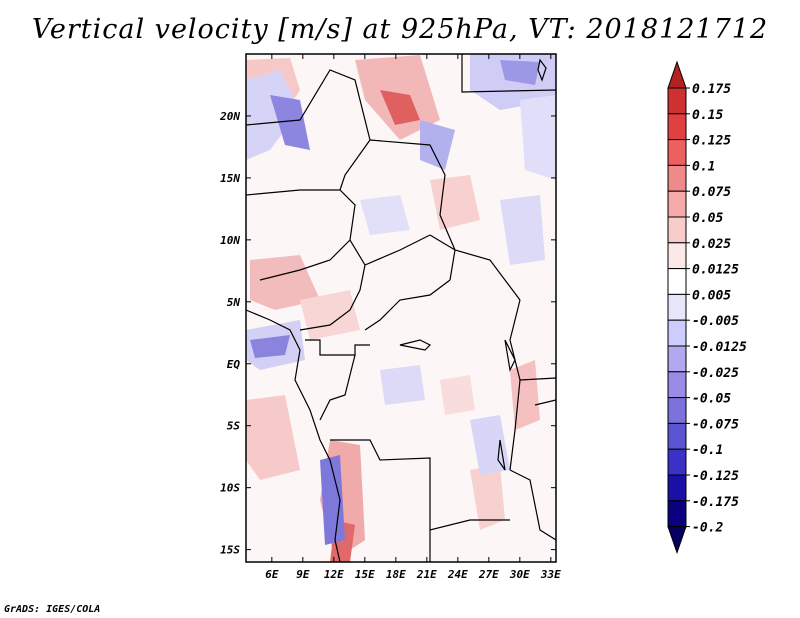 This screenshot has width=800, height=618. I want to click on lon-tick-label: 15E, so click(365, 574).